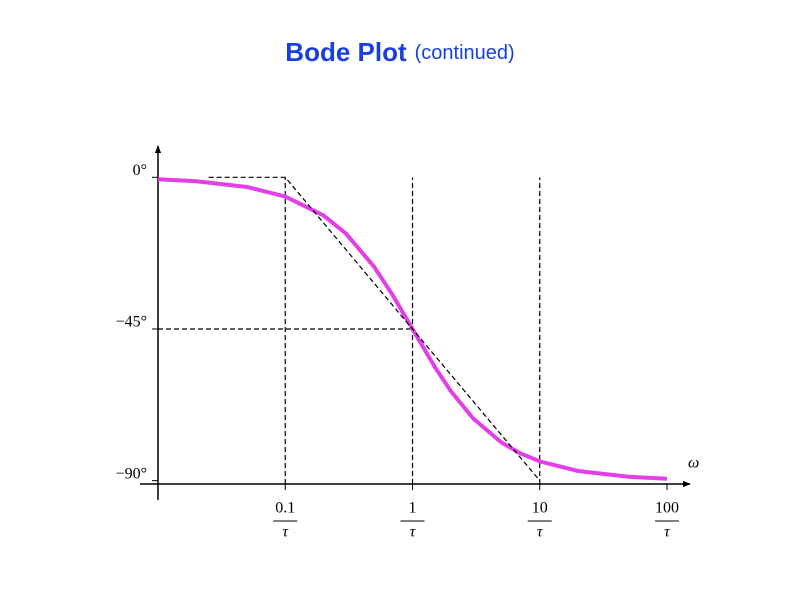  I want to click on y-tick-label: −45°, so click(131, 322).